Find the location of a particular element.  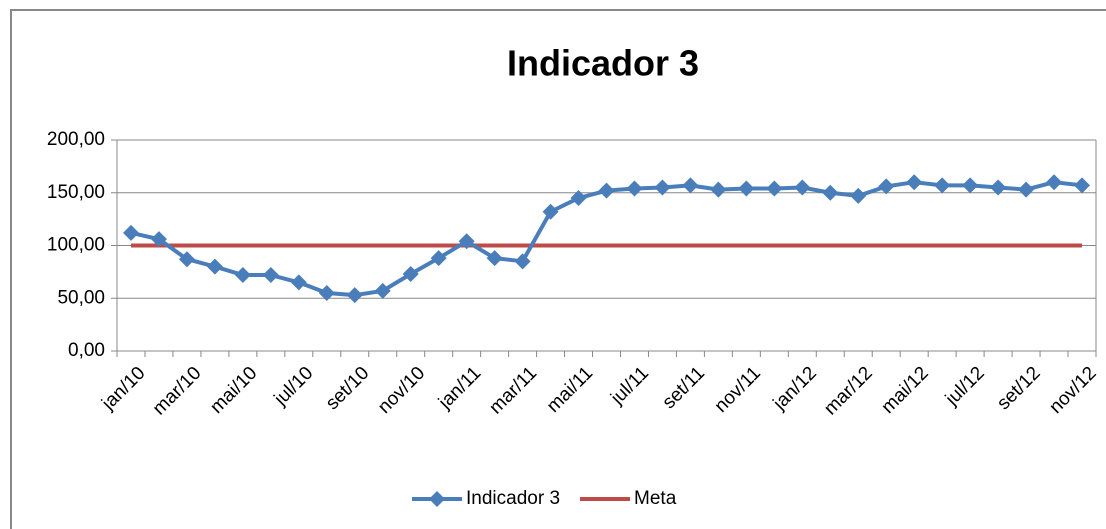

legend-label: Indicador 3 is located at coordinates (513, 498).